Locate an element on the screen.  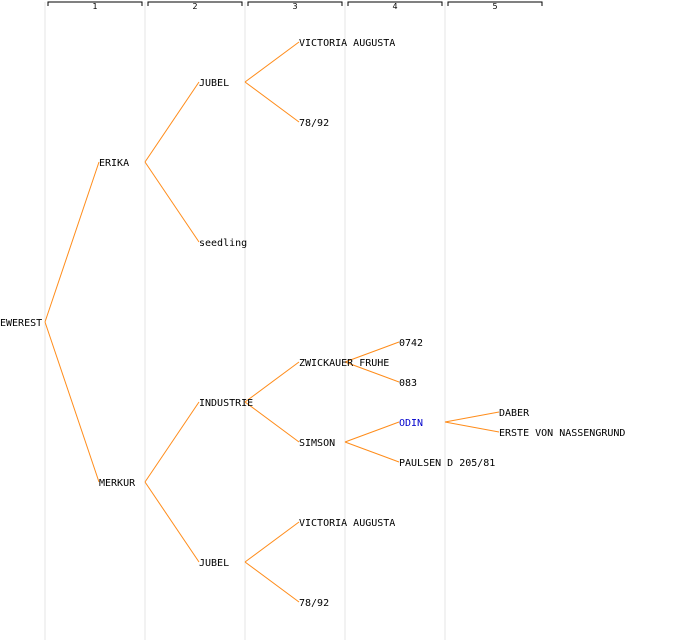
node-n7892-2: 78/92 is located at coordinates (314, 603).